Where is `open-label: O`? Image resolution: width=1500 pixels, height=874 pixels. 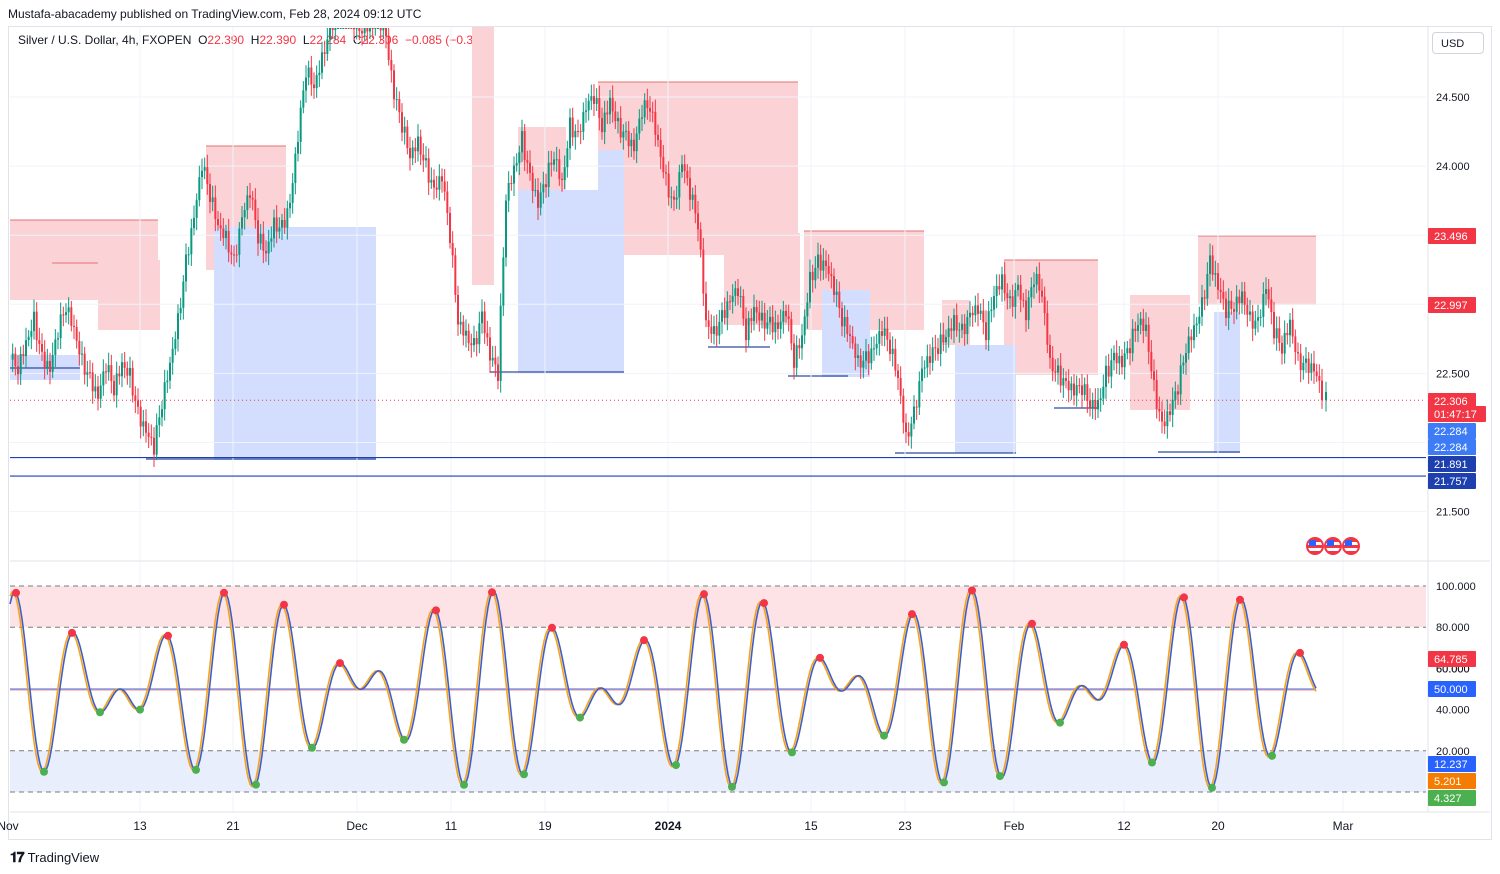 open-label: O is located at coordinates (203, 40).